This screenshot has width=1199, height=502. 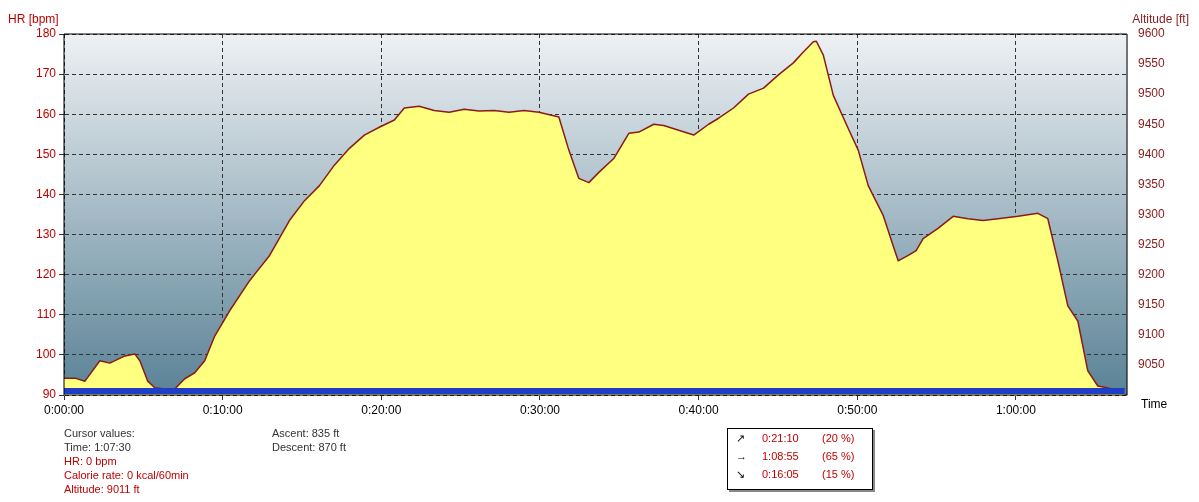 I want to click on y-tick-label: 140, so click(x=46, y=193).